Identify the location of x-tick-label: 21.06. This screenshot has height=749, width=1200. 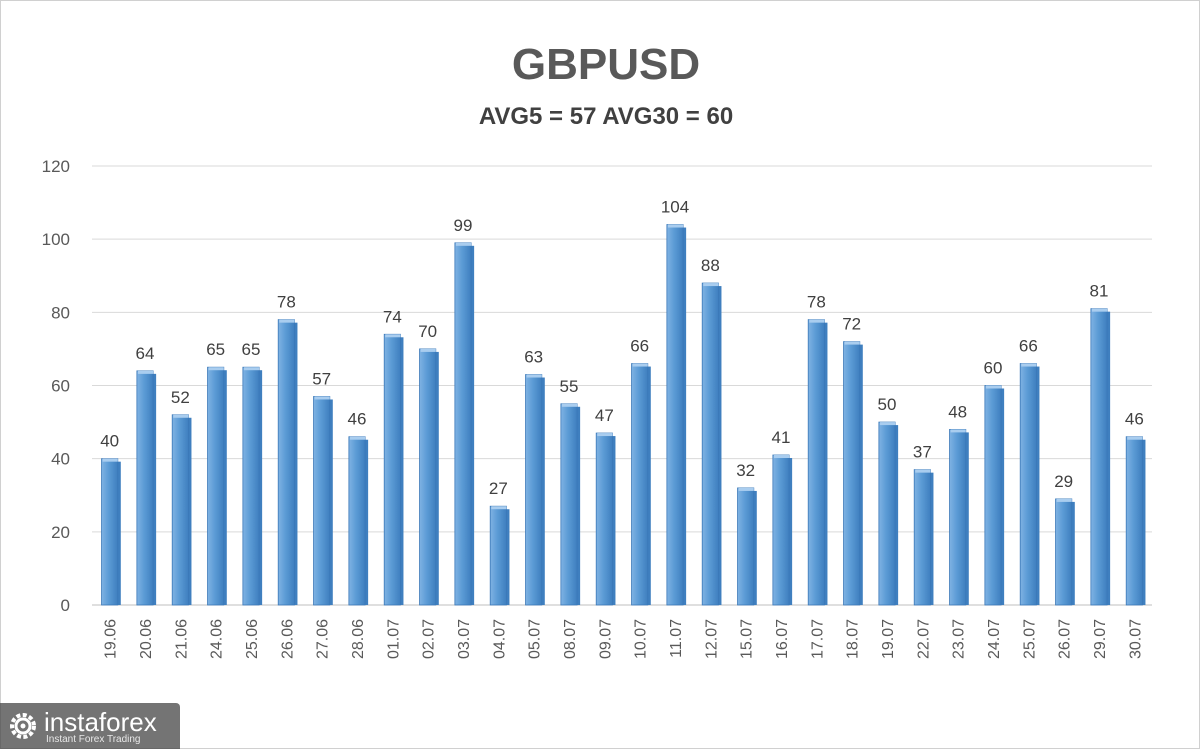
(181, 639).